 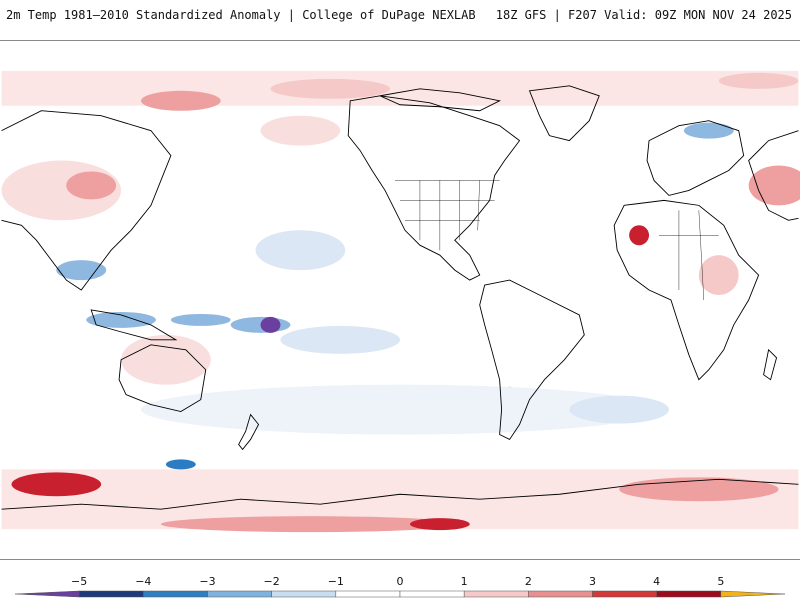 I want to click on arctic-islands-outline, so click(x=439, y=100).